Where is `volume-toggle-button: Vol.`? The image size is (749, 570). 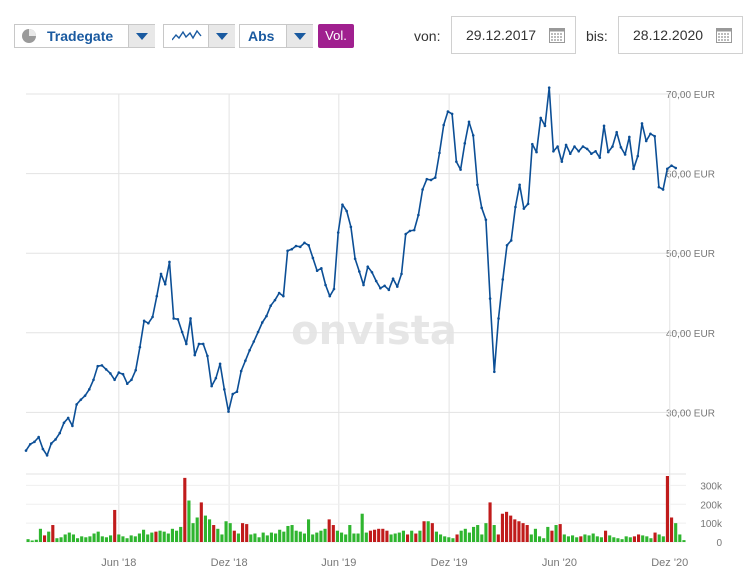
volume-toggle-button: Vol. is located at coordinates (336, 36).